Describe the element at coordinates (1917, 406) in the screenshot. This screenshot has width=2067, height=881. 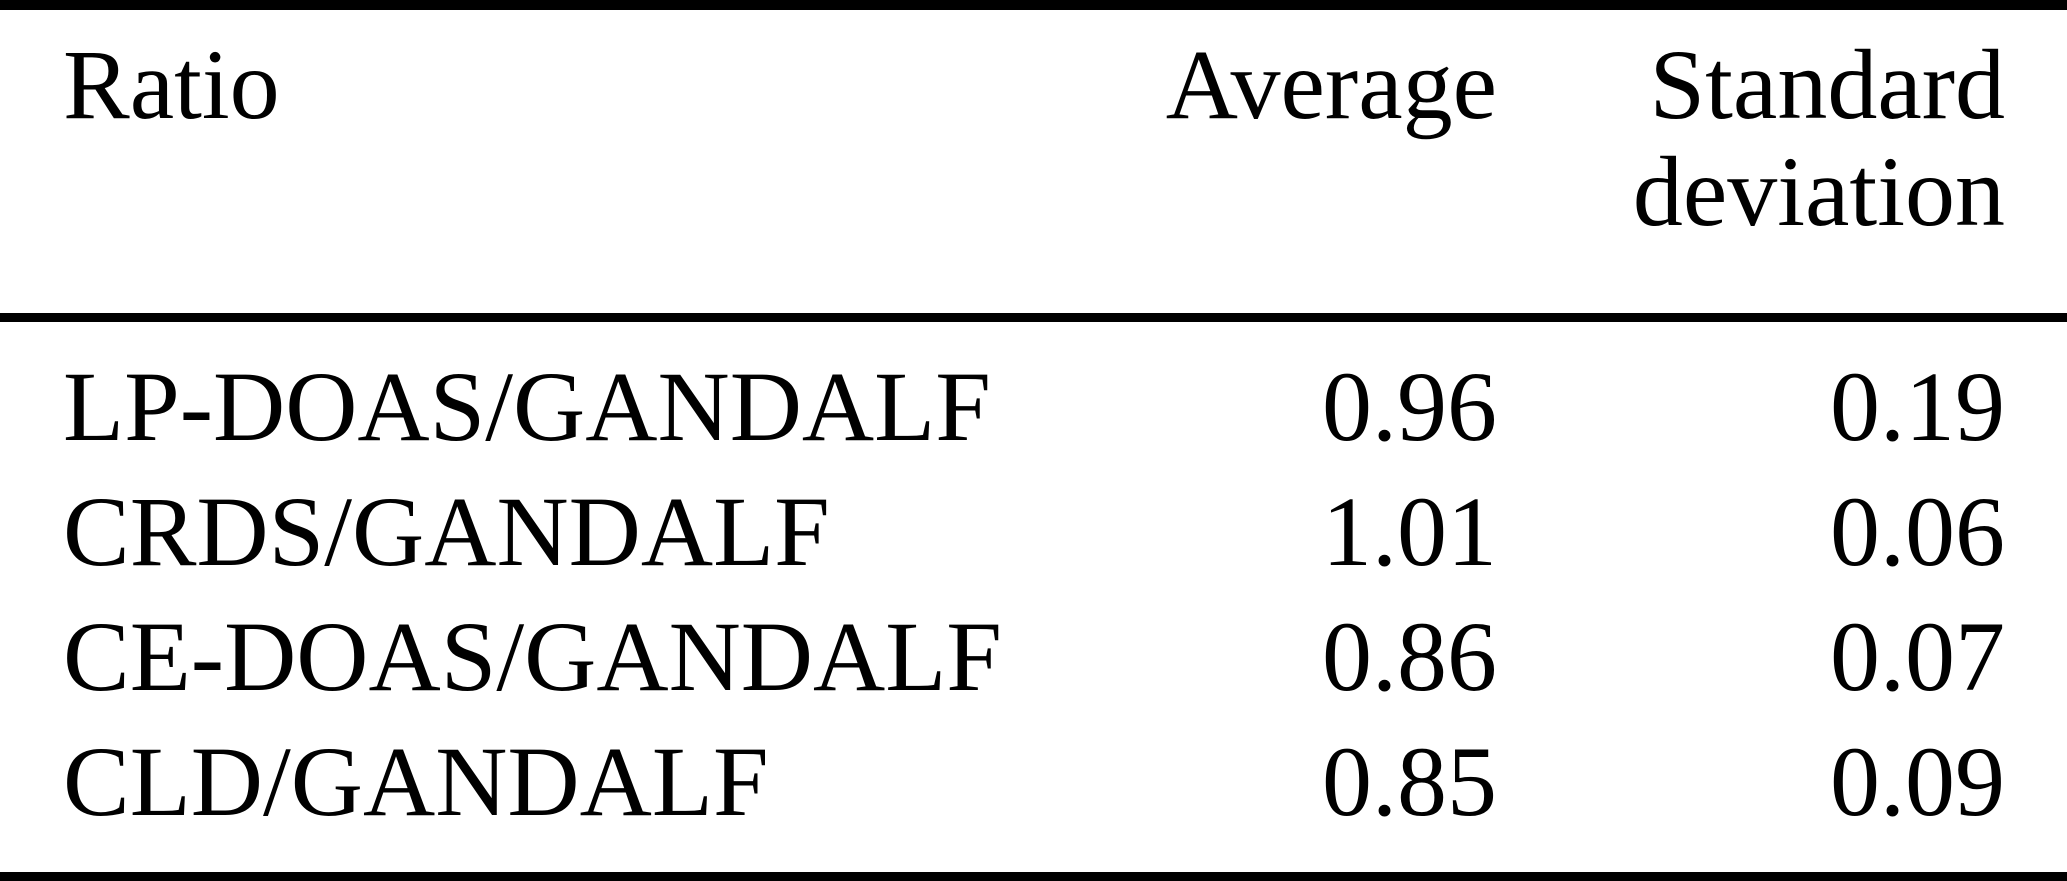
I see `std-deviation-cell: 0.19` at that location.